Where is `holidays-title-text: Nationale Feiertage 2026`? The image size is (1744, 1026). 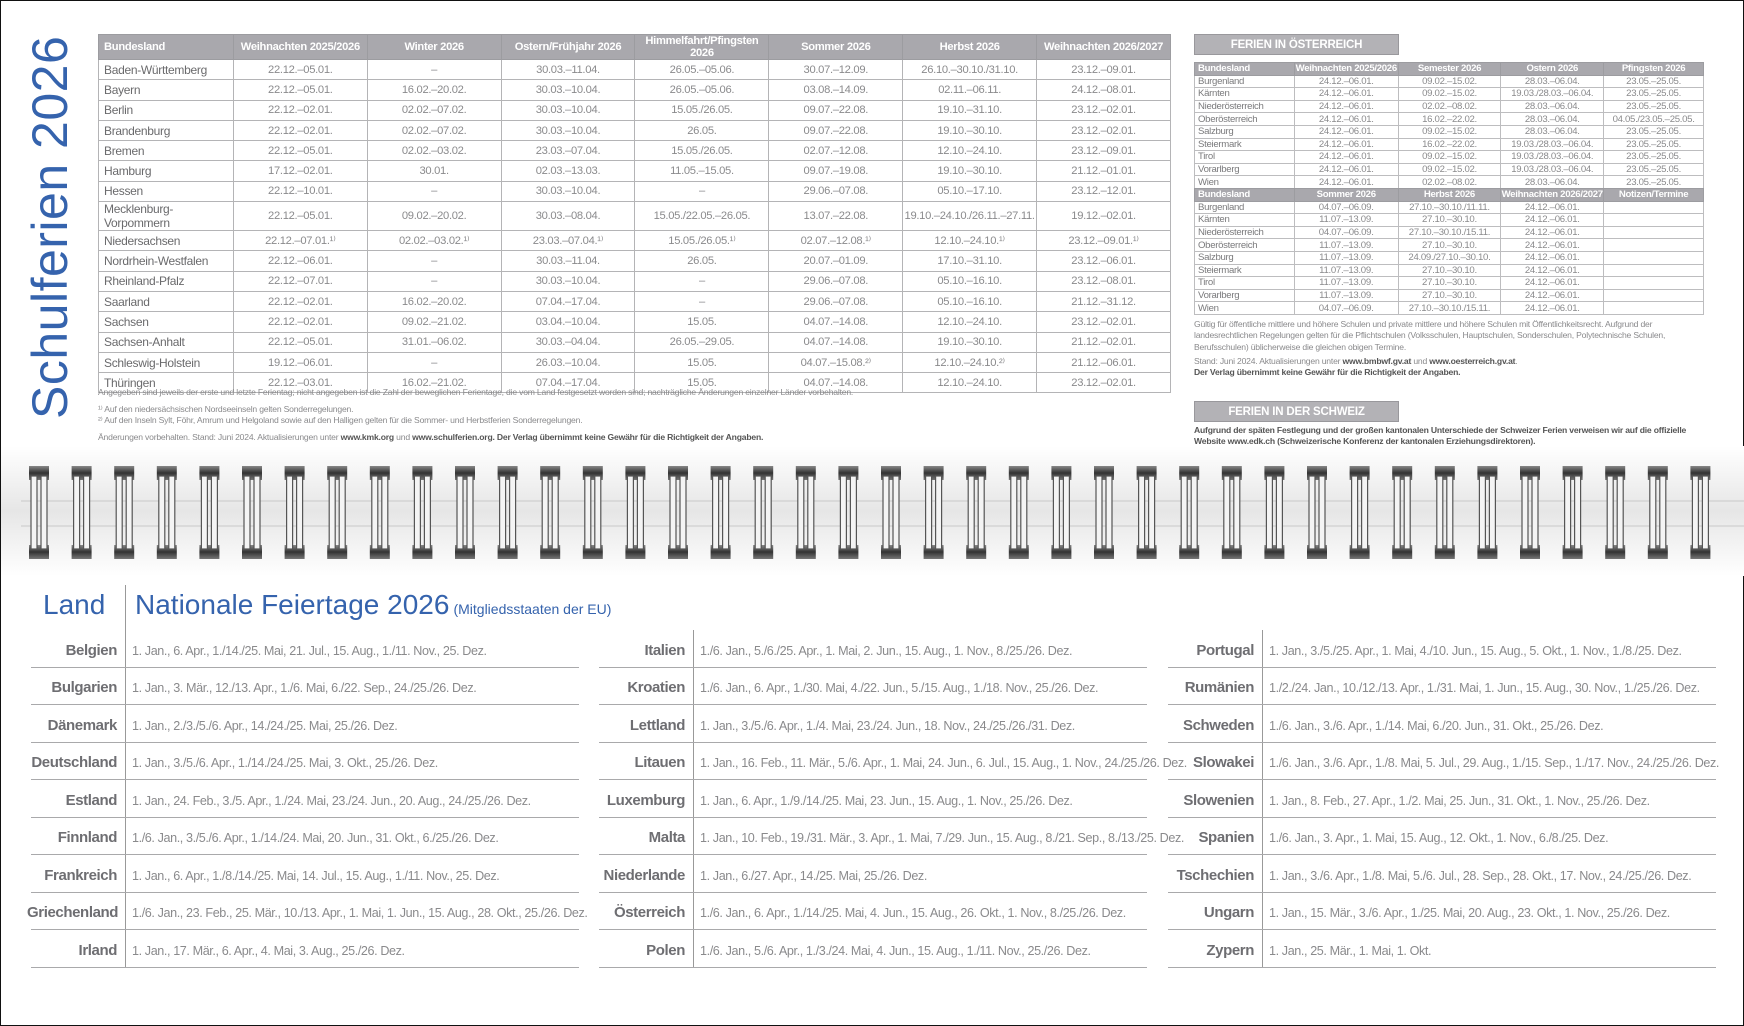
holidays-title-text: Nationale Feiertage 2026 is located at coordinates (292, 604).